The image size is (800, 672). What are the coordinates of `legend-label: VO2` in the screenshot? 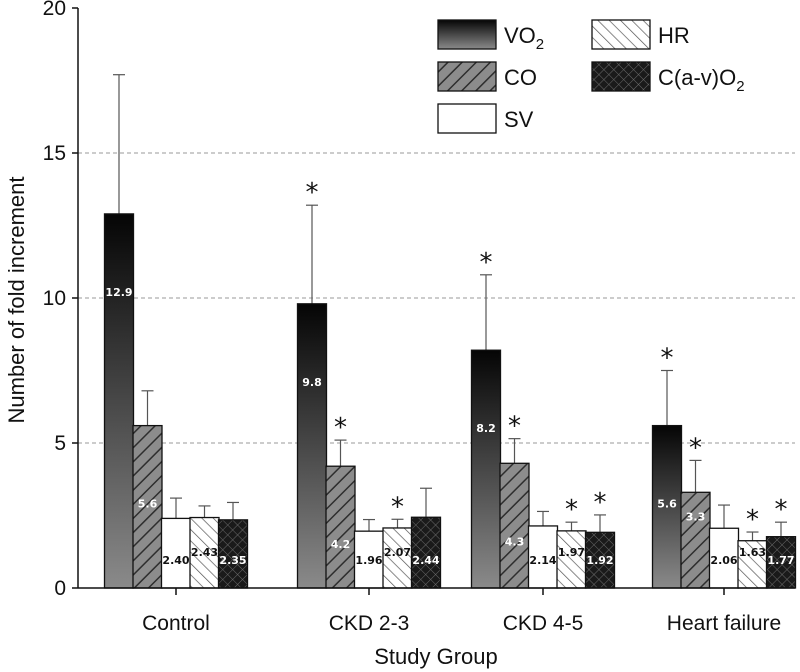 It's located at (524, 38).